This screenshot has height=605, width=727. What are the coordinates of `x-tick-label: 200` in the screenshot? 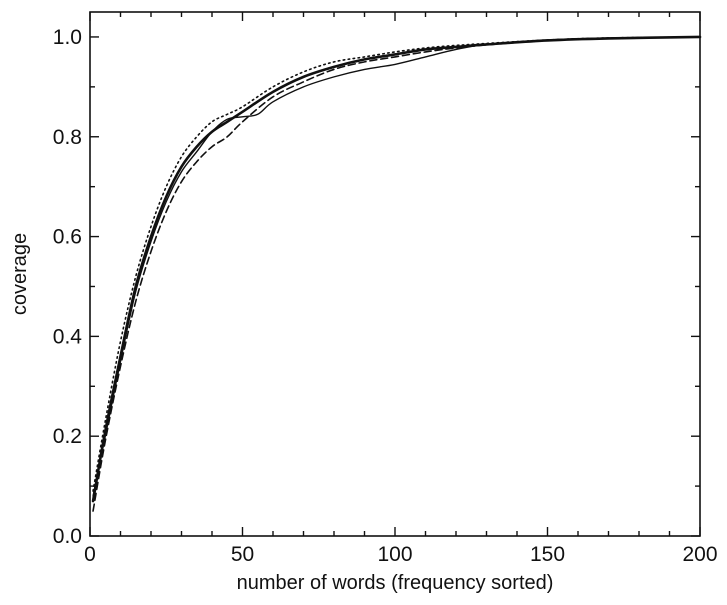 It's located at (699, 554).